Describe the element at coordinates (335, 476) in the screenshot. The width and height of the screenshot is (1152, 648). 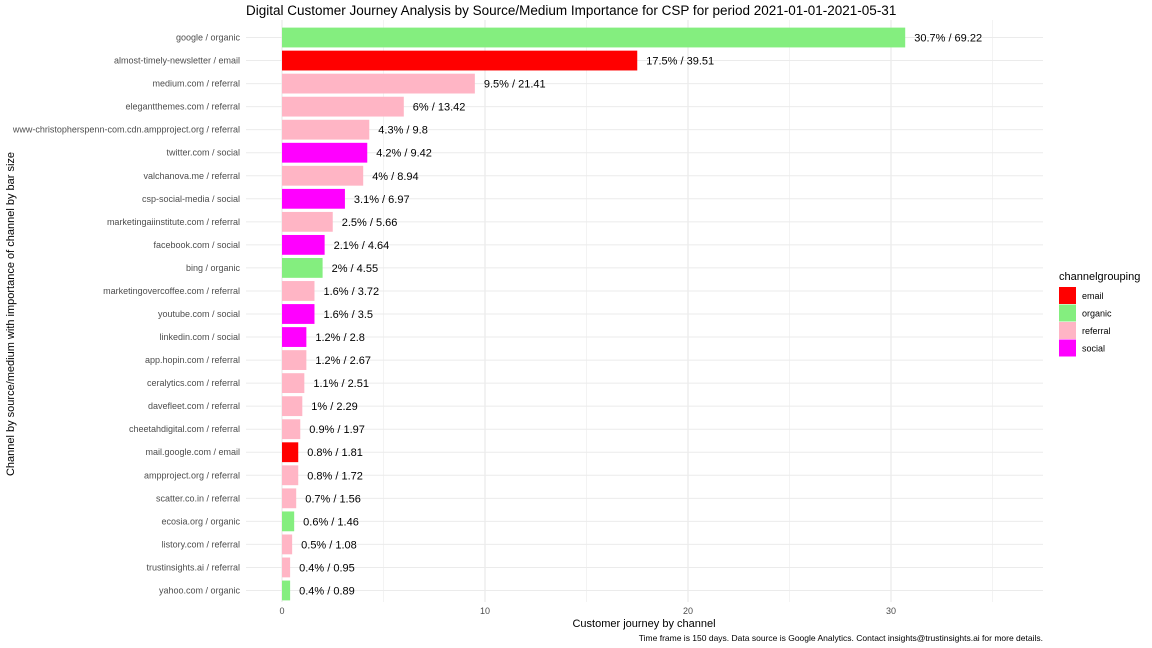
I see `data-label: 0.8% / 1.72` at that location.